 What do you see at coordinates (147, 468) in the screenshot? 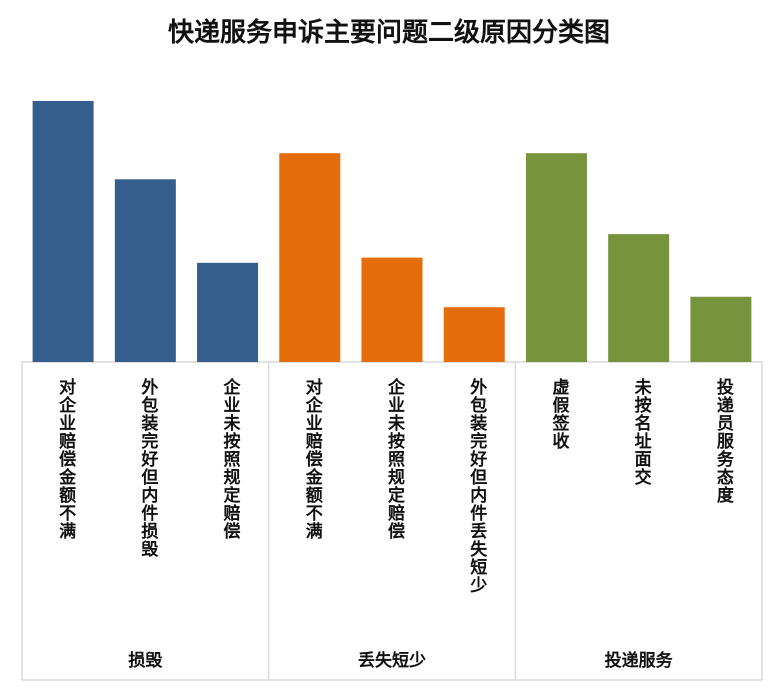
I see `category-label: 外包装完好但内件损毁` at bounding box center [147, 468].